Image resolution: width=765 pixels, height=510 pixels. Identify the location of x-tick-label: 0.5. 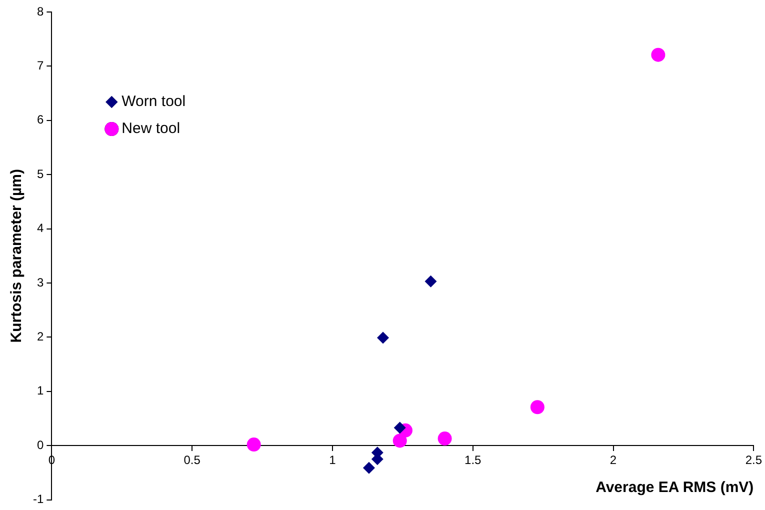
(192, 460).